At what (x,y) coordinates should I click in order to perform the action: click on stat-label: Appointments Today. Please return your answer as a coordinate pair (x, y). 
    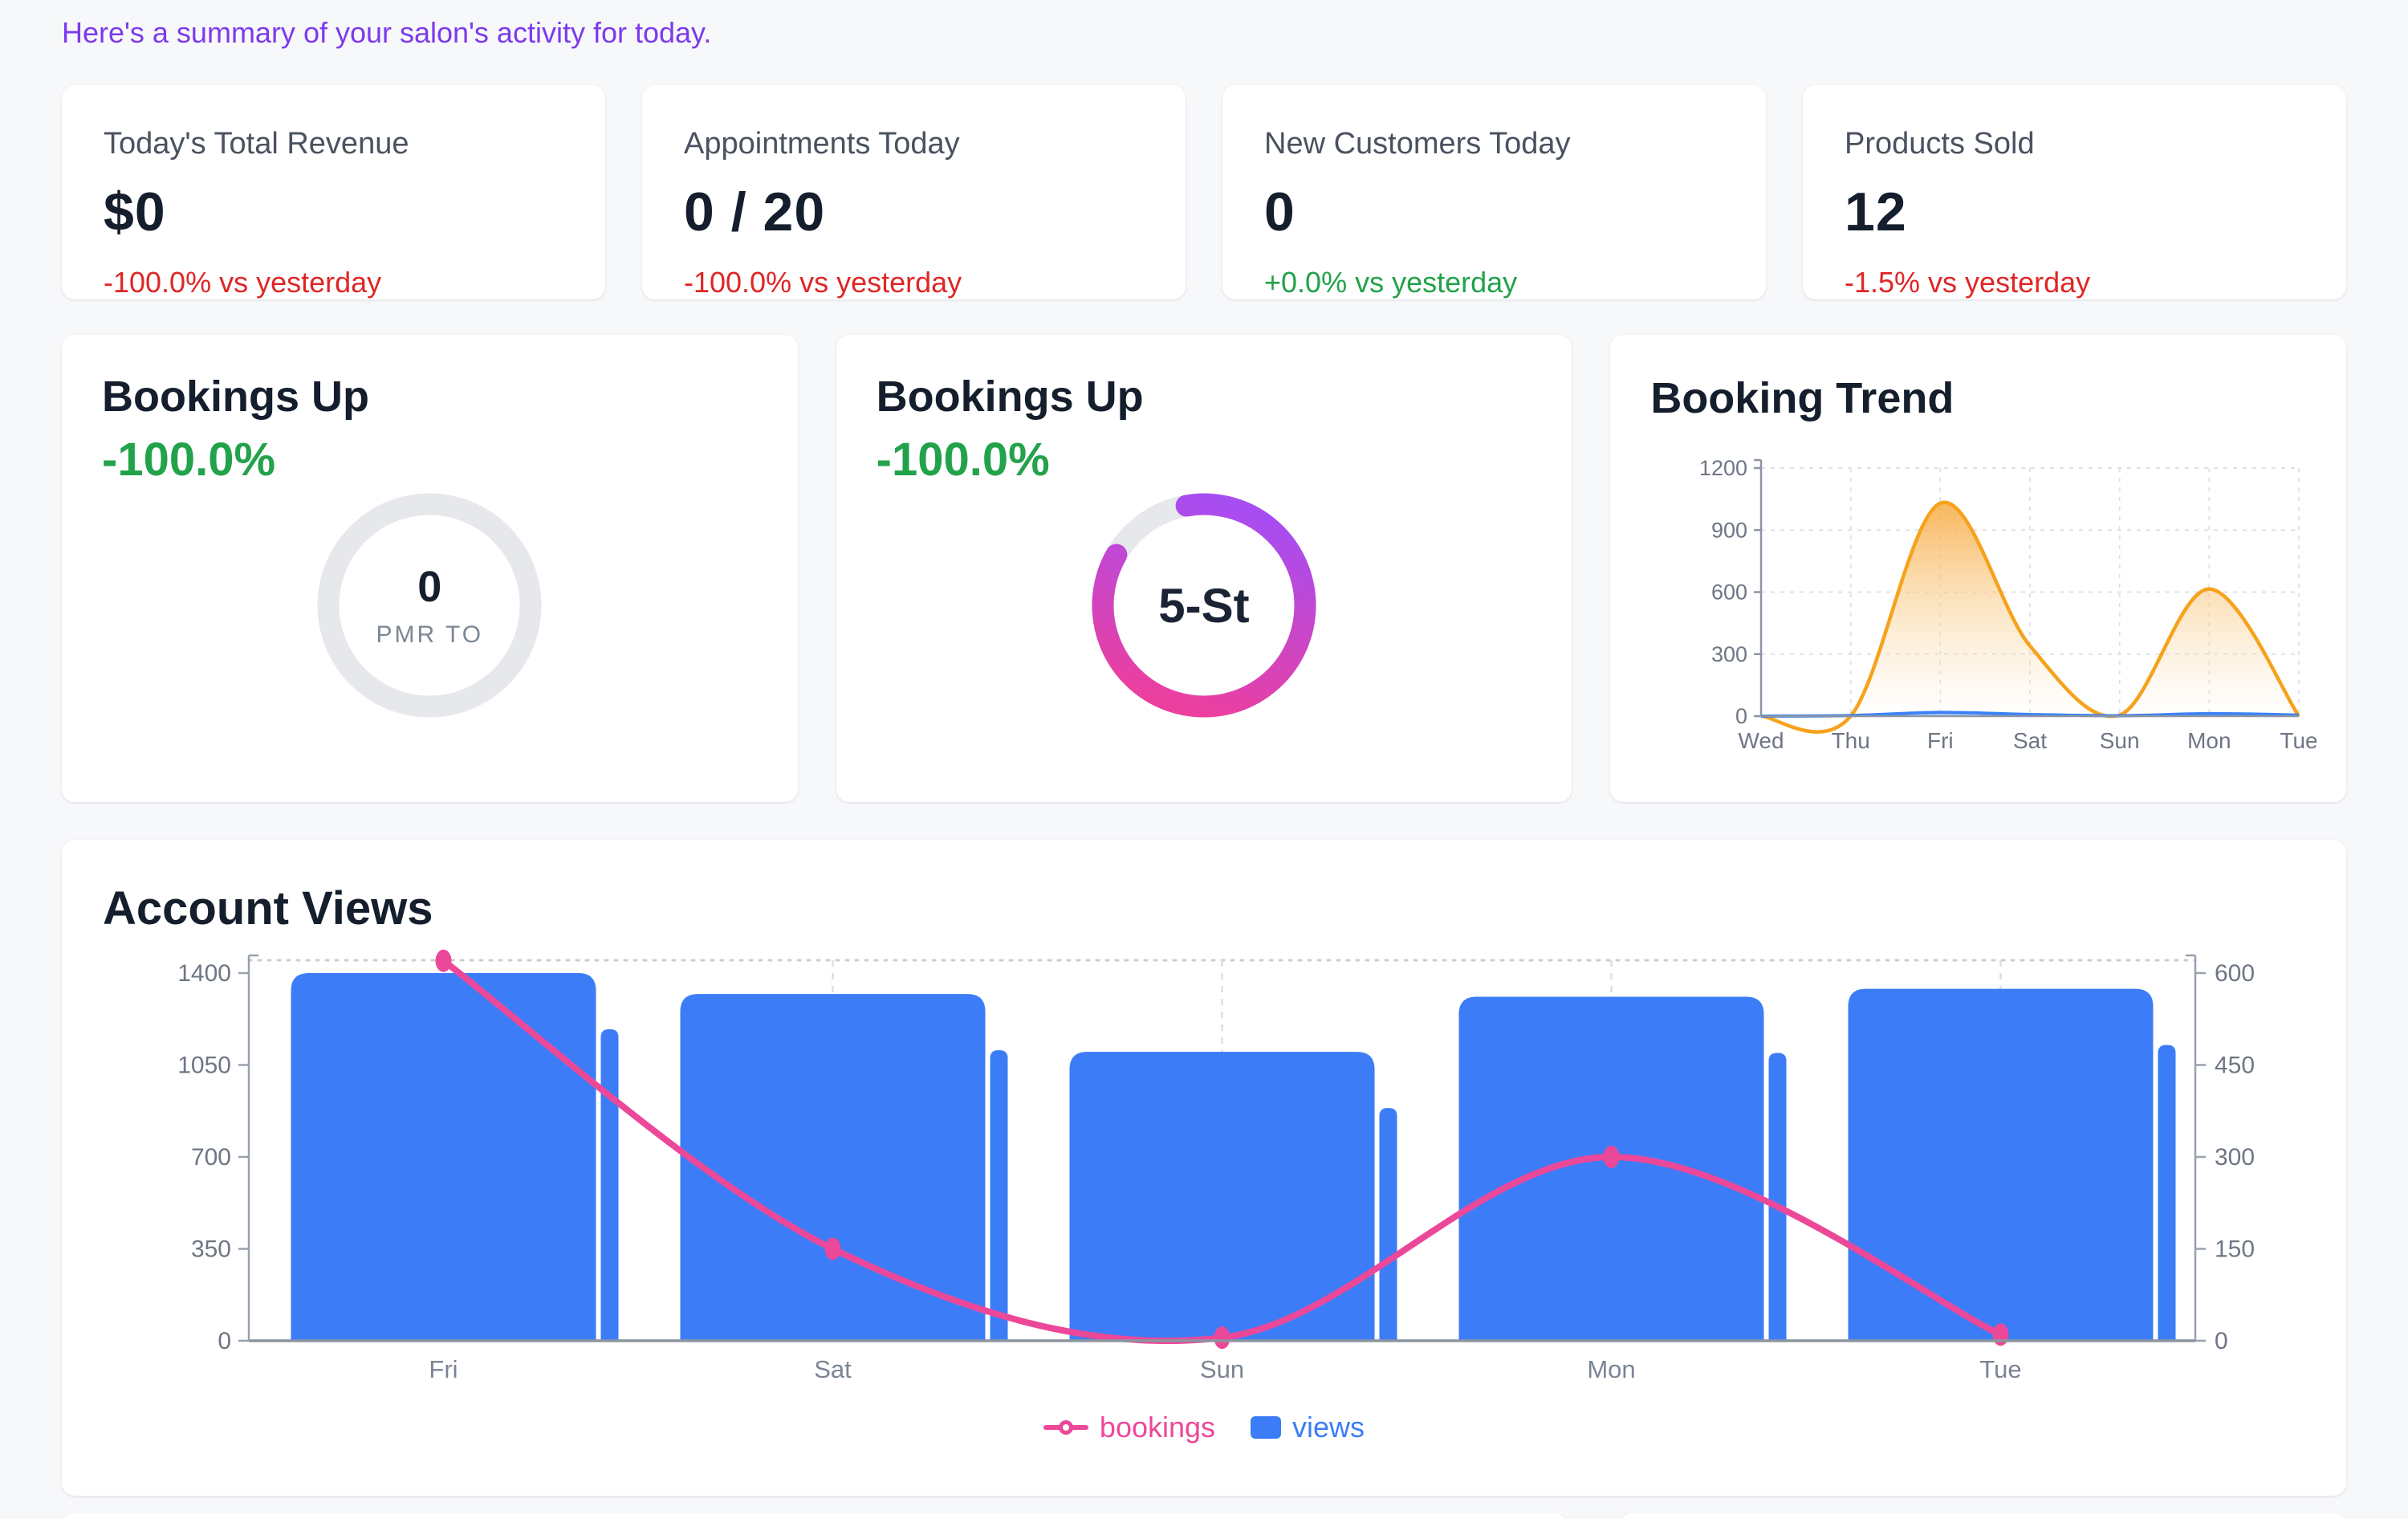
    Looking at the image, I should click on (822, 144).